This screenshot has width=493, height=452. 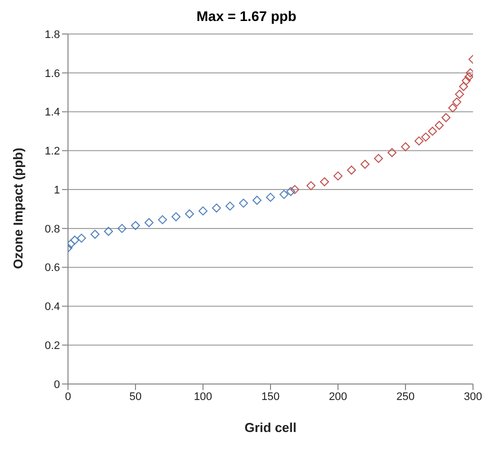 I want to click on y-tick-label: 1.8, so click(x=52, y=34).